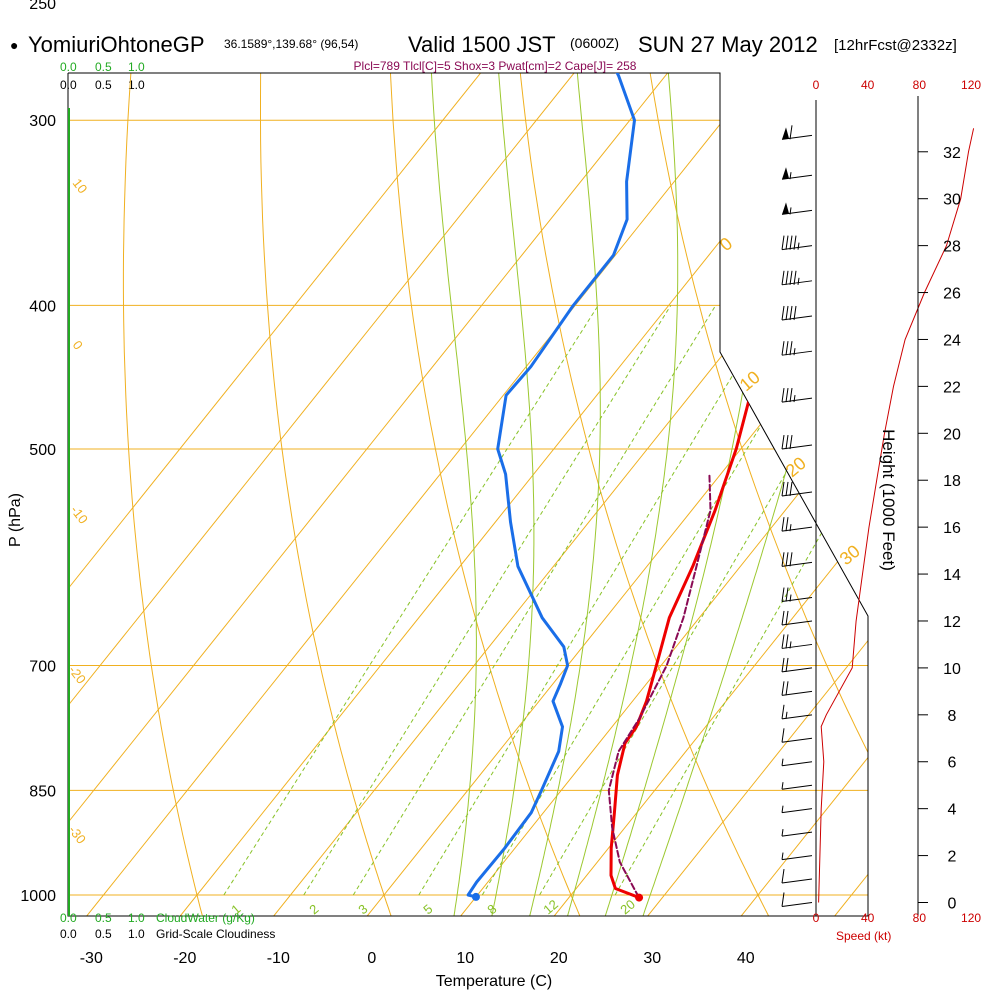 The image size is (1000, 1000). Describe the element at coordinates (136, 67) in the screenshot. I see `cloudwater-tick-top: 1.0` at that location.